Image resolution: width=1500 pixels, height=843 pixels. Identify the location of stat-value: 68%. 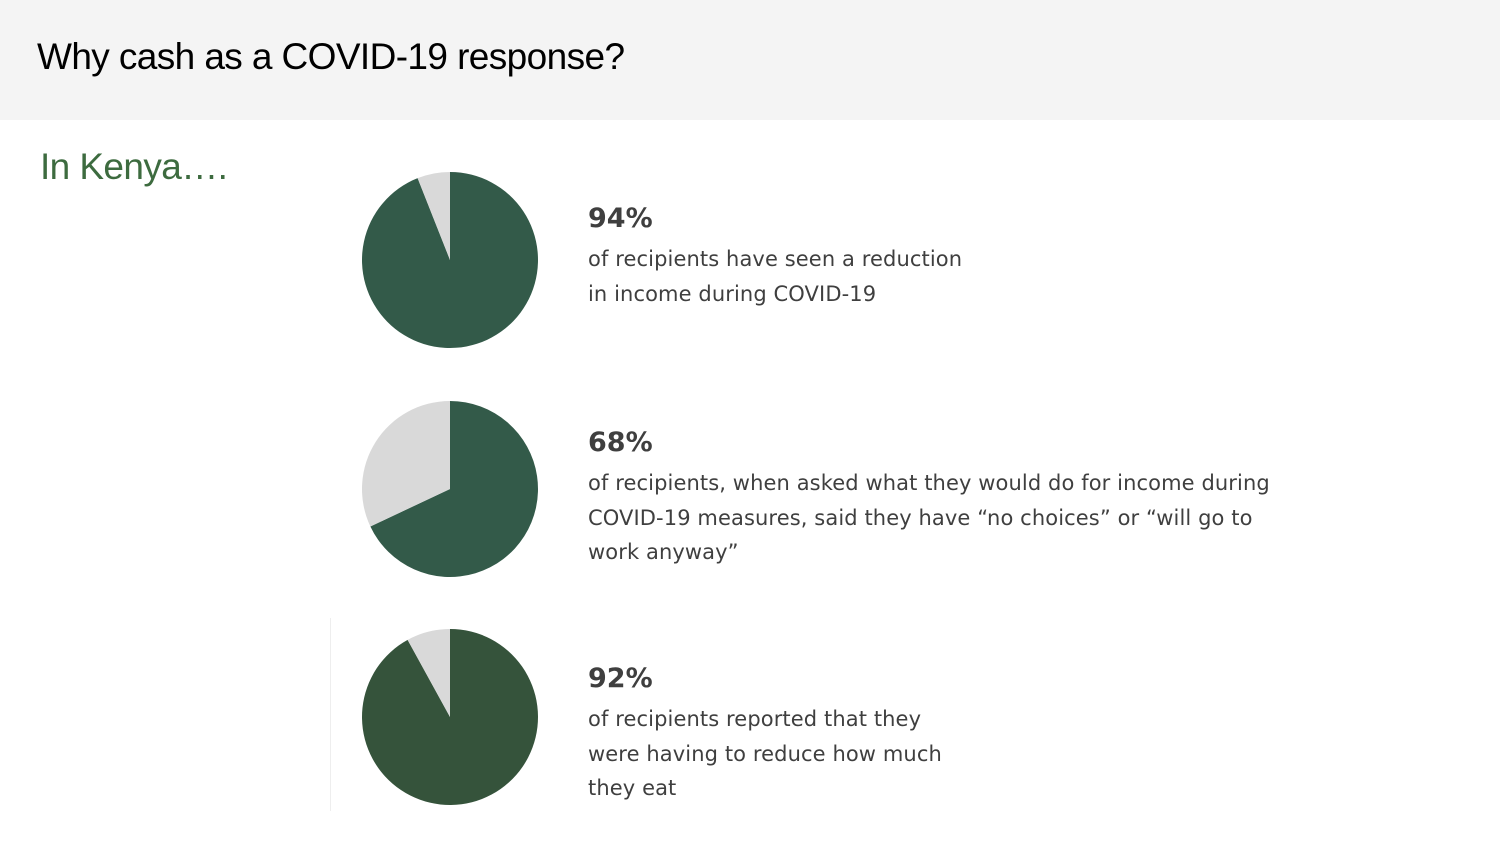
(620, 442).